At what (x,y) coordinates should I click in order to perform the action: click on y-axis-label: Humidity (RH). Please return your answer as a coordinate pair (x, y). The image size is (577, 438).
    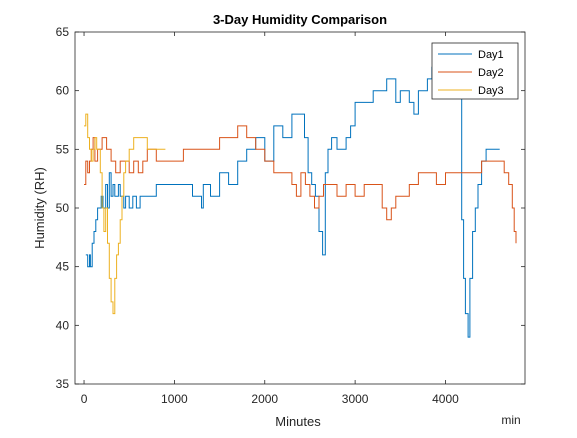
    Looking at the image, I should click on (39, 208).